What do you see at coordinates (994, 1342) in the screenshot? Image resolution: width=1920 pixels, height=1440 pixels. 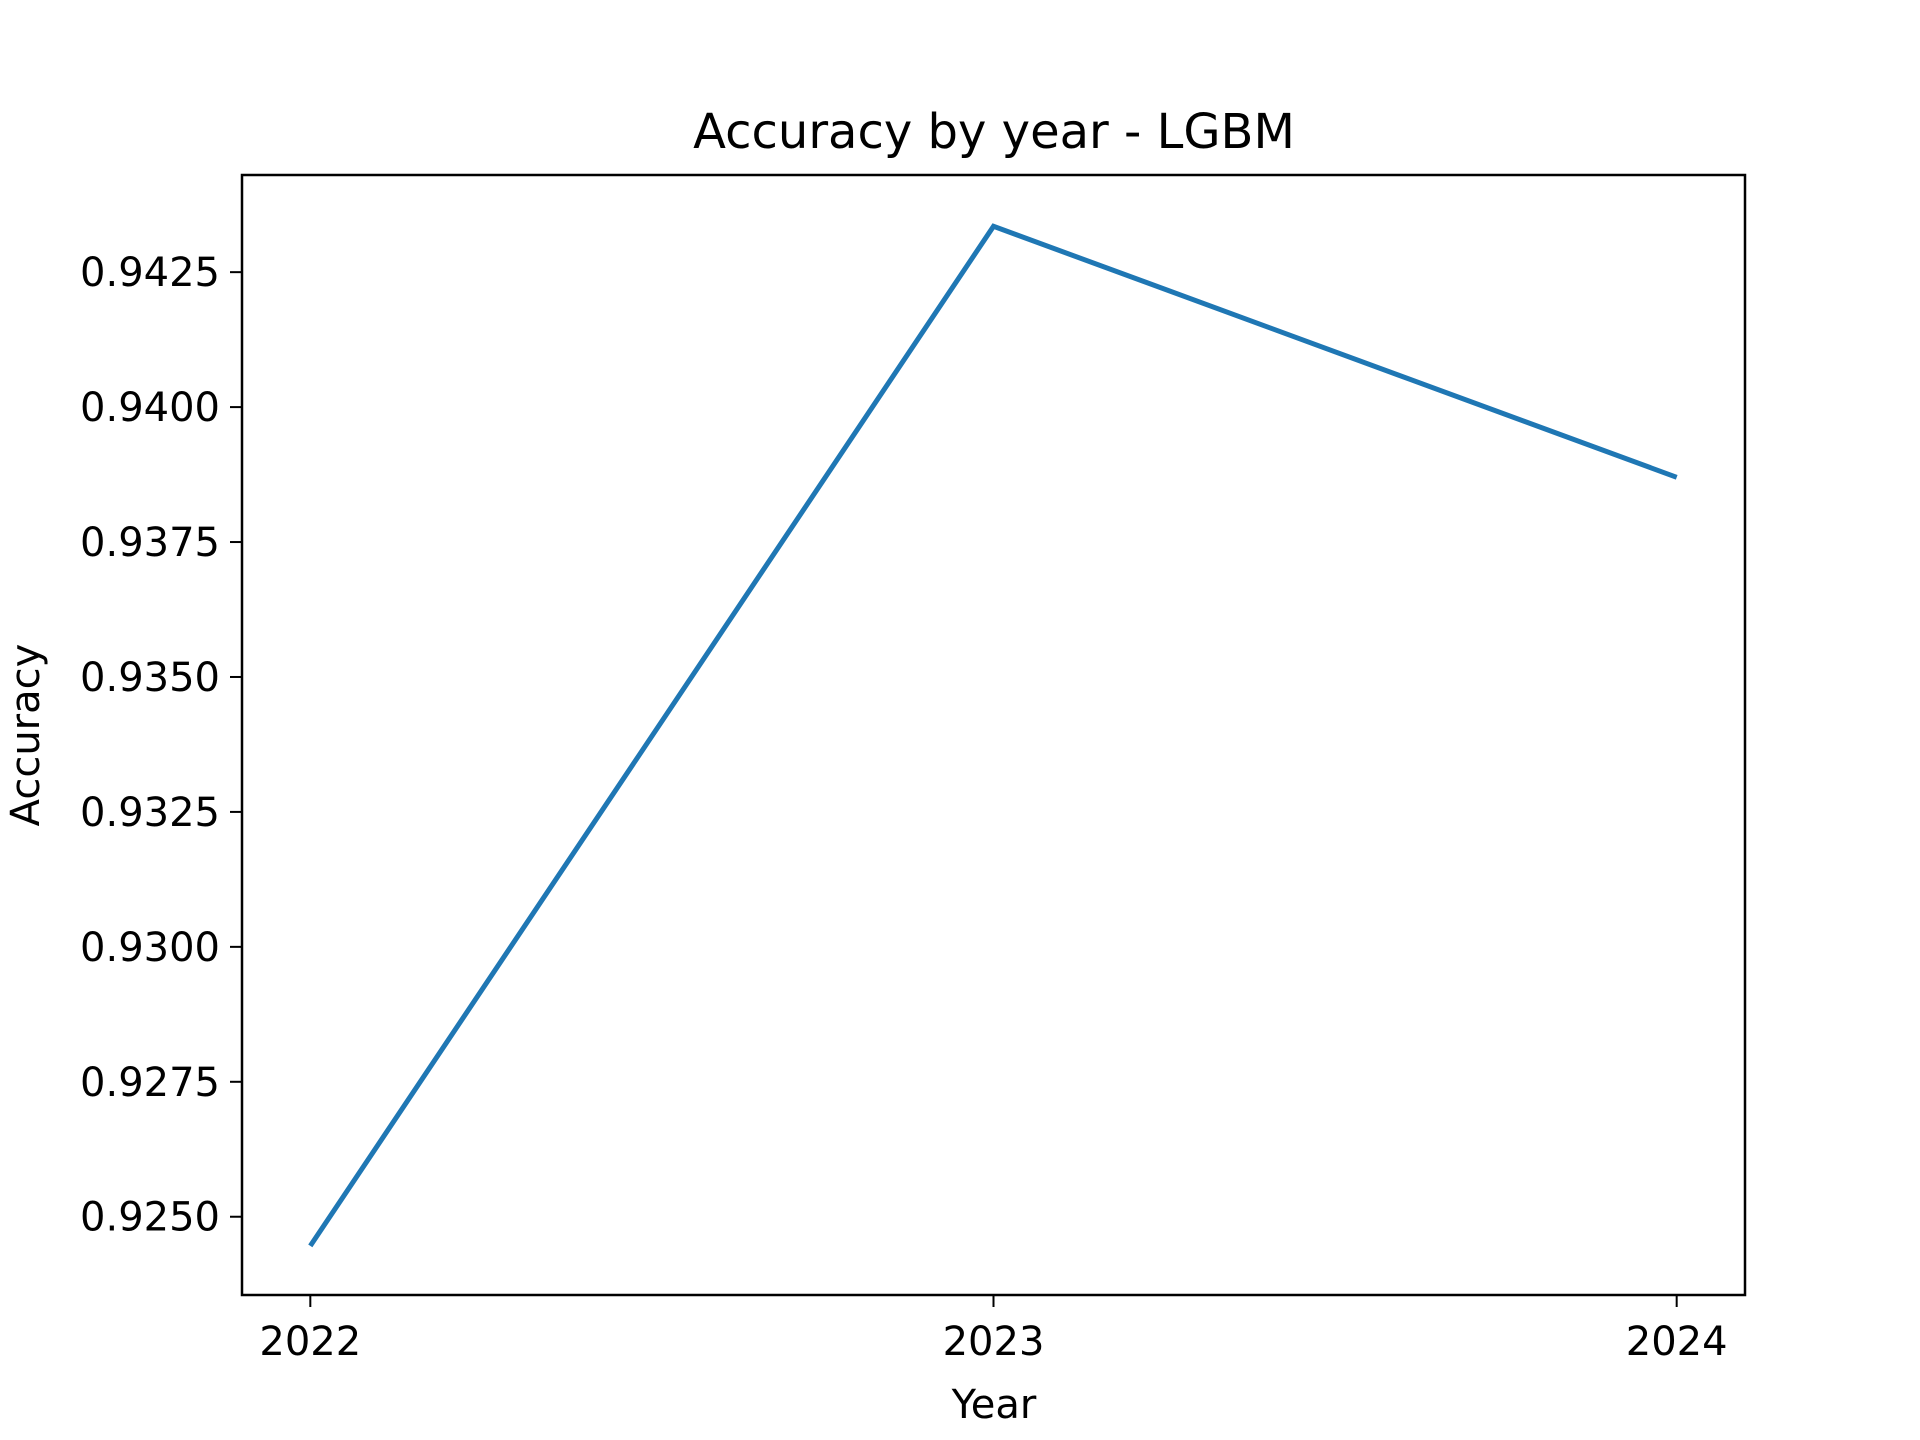 I see `x-tick-label: 2023` at bounding box center [994, 1342].